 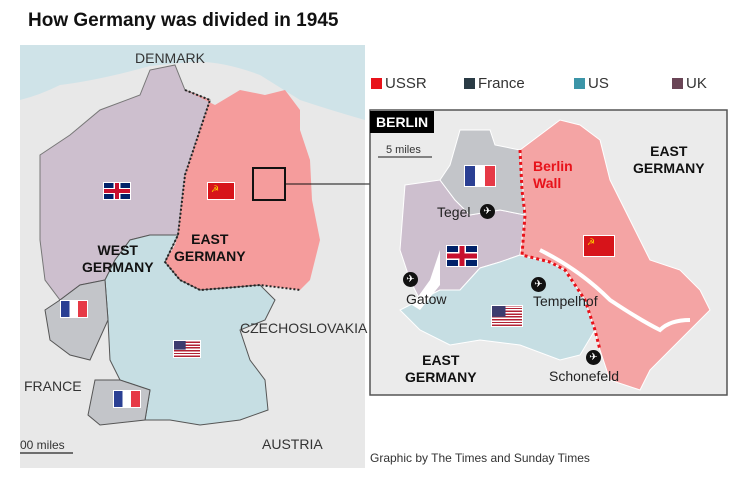 I want to click on legend-france: France, so click(x=494, y=83).